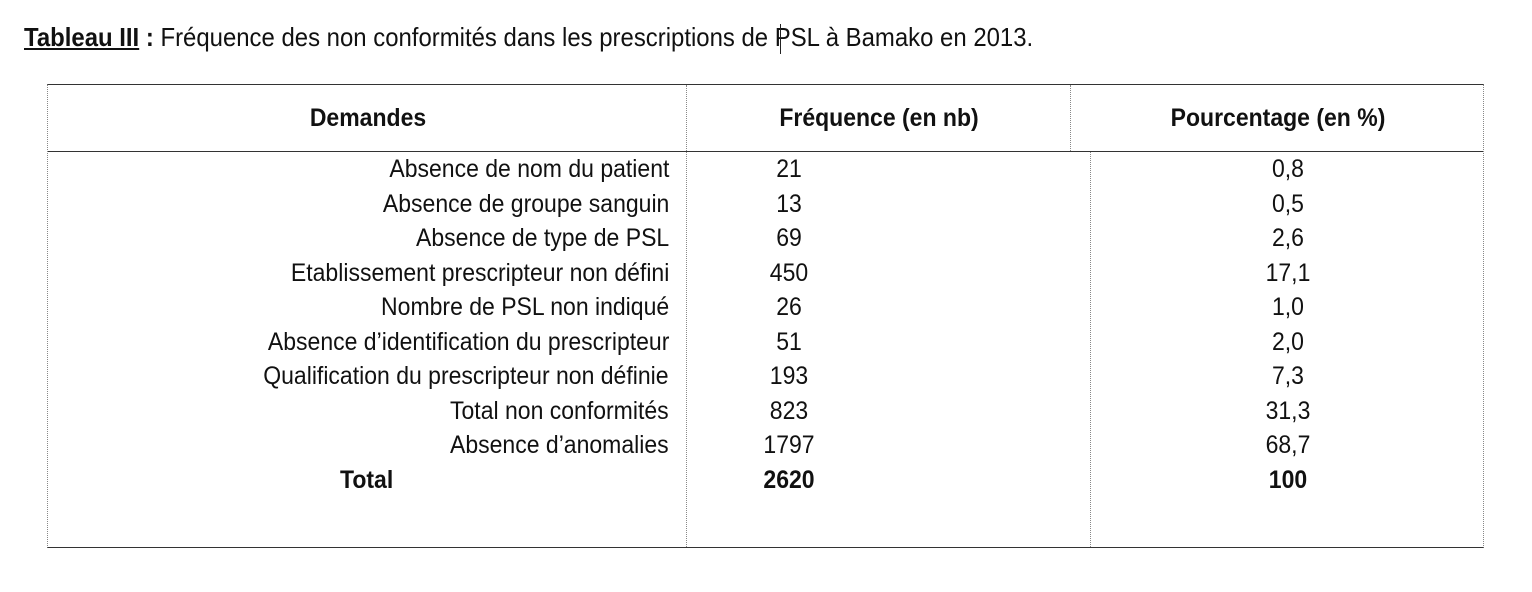  What do you see at coordinates (479, 272) in the screenshot?
I see `row-label: Etablissement prescripteur non défini` at bounding box center [479, 272].